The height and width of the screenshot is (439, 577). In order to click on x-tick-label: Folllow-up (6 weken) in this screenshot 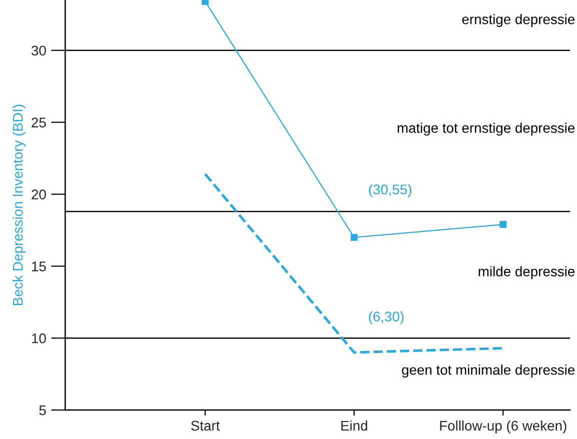, I will do `click(503, 427)`.